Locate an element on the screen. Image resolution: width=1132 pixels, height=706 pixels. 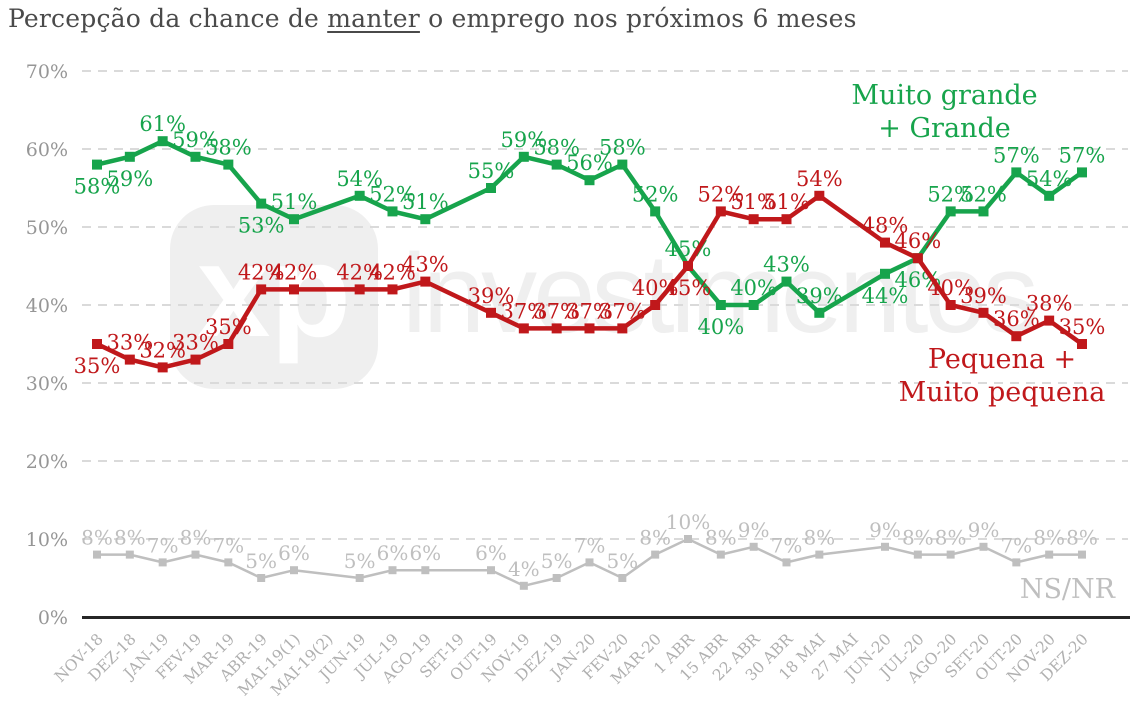
data-label: 36% is located at coordinates (1016, 319).